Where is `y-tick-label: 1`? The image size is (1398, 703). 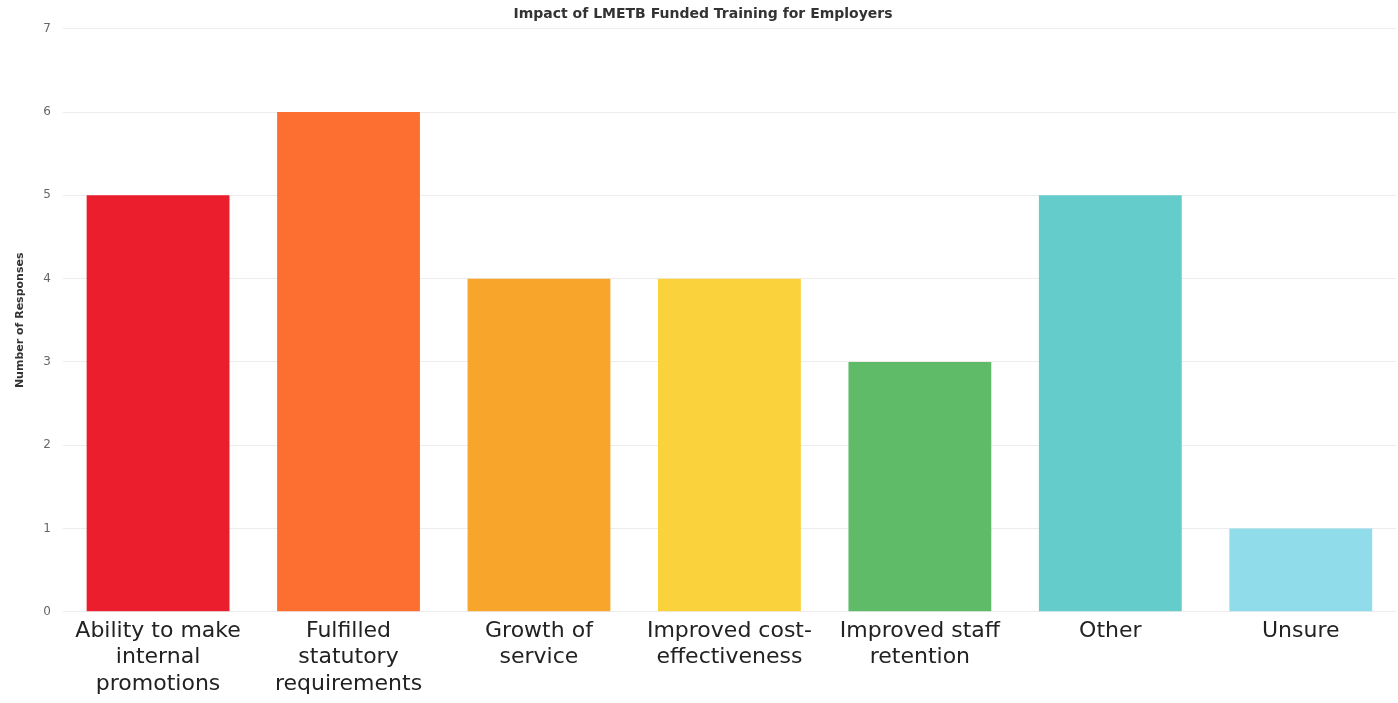
y-tick-label: 1 is located at coordinates (47, 527).